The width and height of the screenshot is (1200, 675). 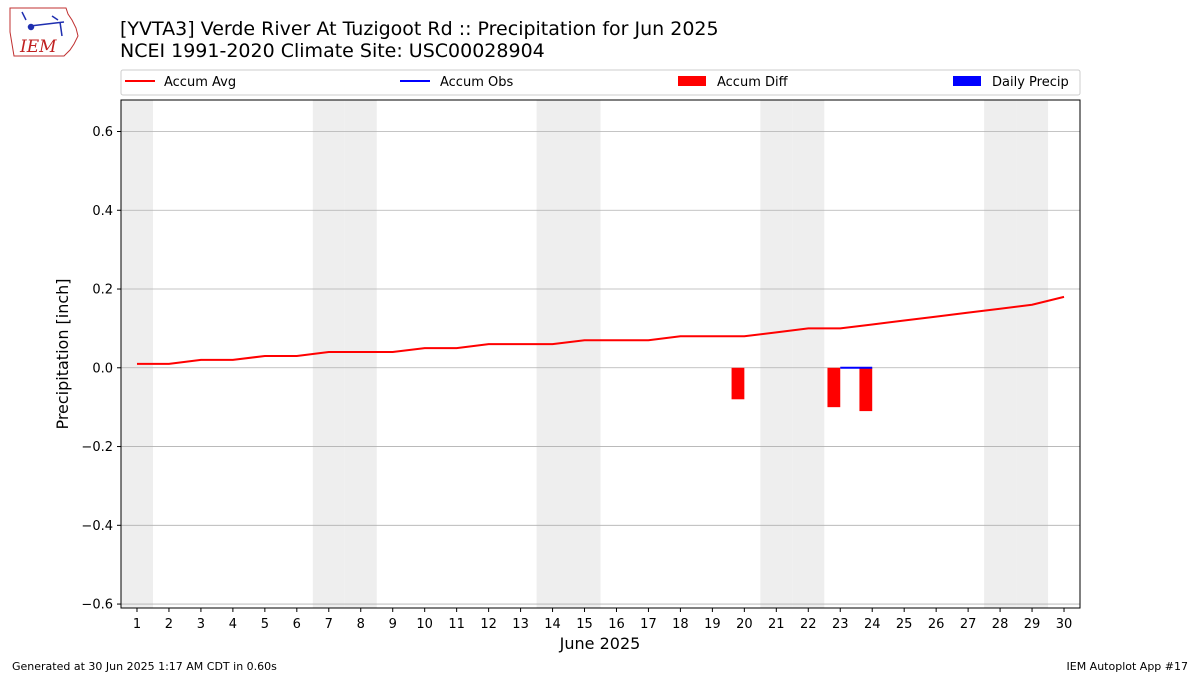 I want to click on y-tick-label-4: 0.2, so click(x=102, y=290).